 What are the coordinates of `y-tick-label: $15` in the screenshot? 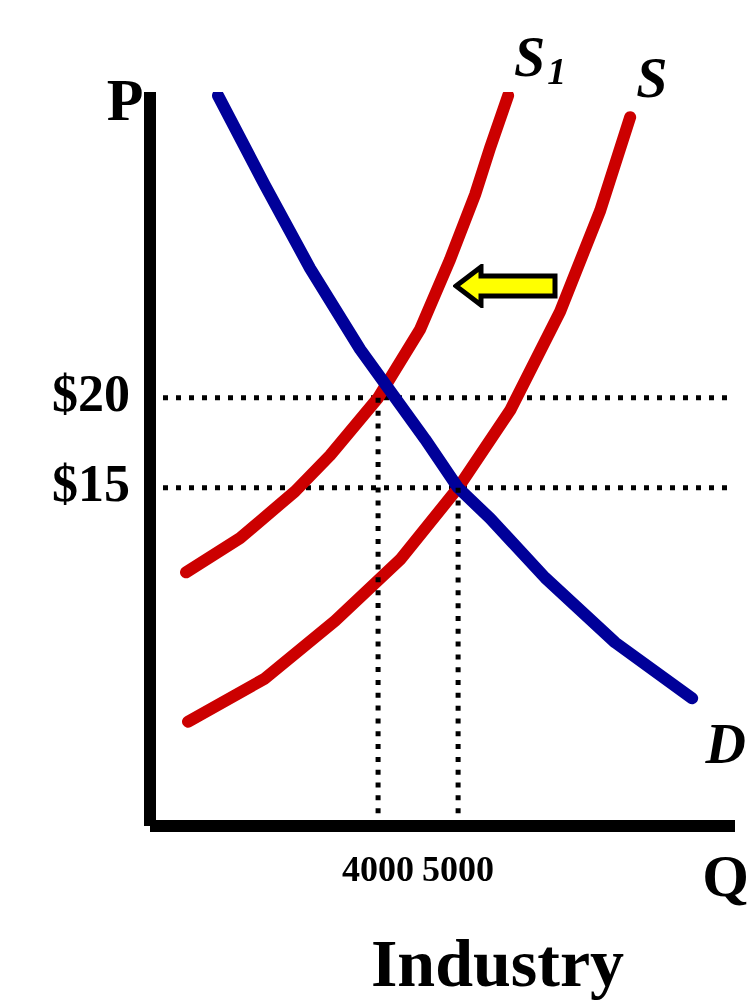 It's located at (91, 484).